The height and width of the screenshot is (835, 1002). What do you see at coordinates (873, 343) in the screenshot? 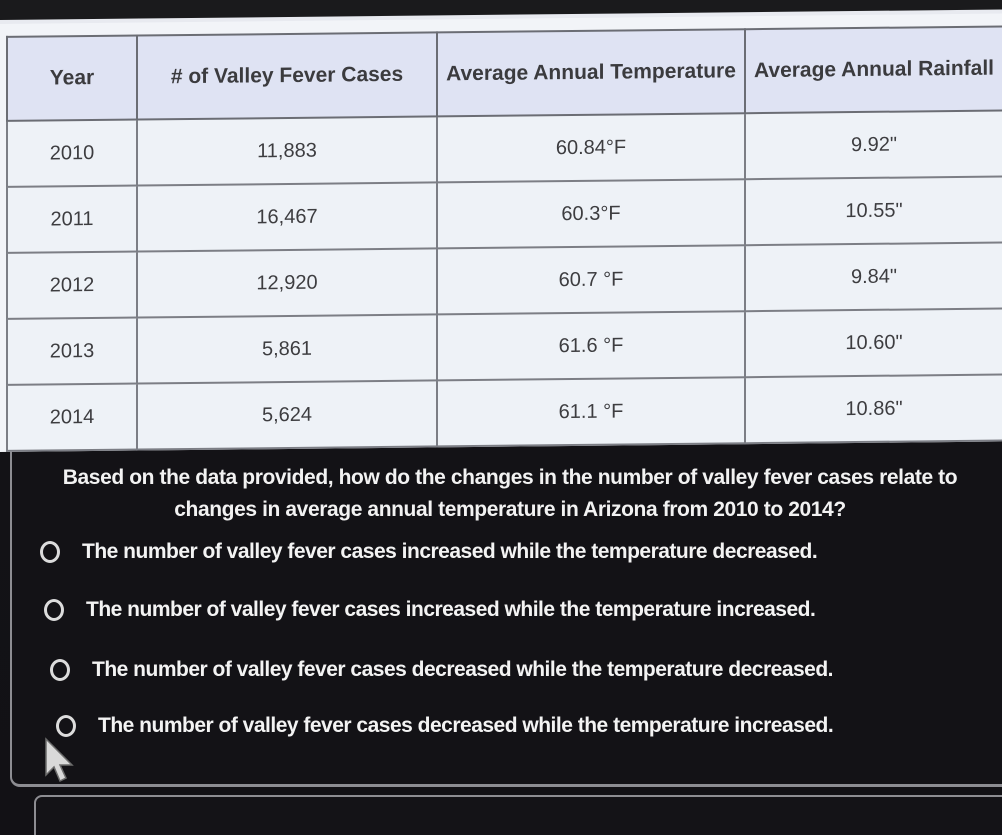
I see `cell-rainfall: 10.60"` at bounding box center [873, 343].